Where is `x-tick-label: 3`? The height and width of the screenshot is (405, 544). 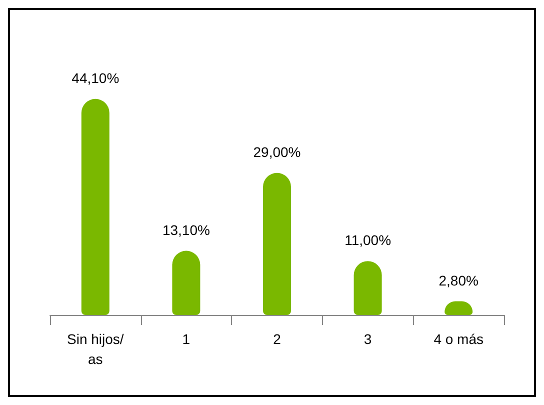 x-tick-label: 3 is located at coordinates (368, 339).